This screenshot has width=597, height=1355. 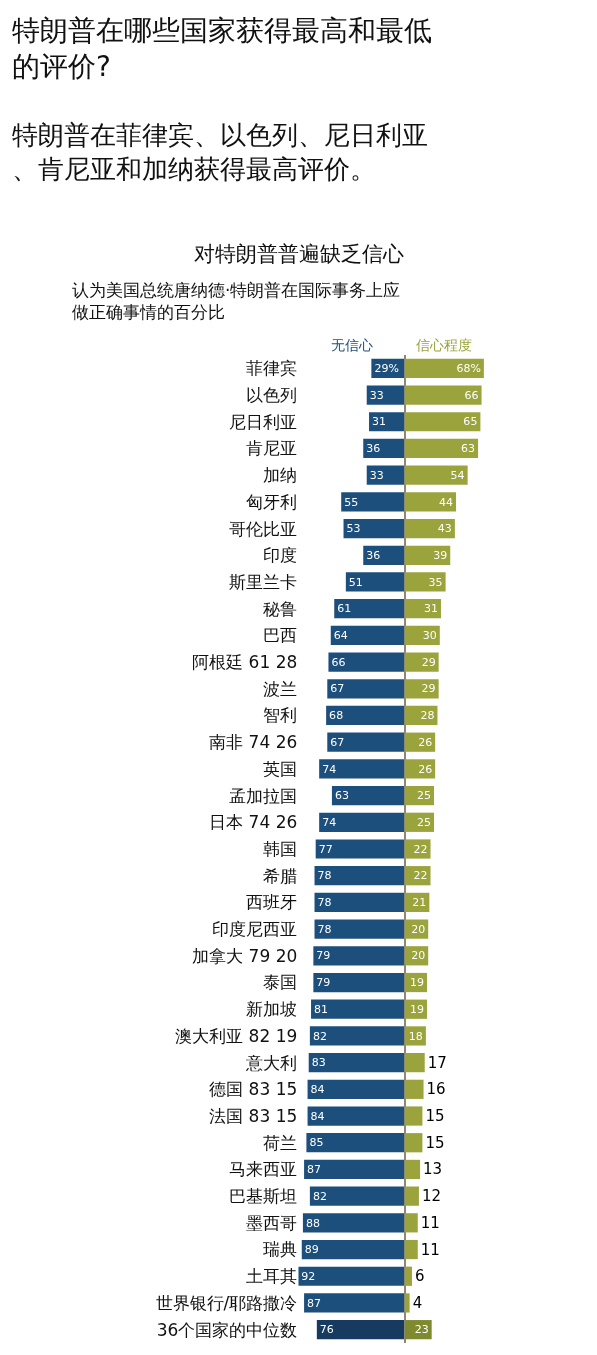 What do you see at coordinates (444, 345) in the screenshot?
I see `series-label: 信心程度` at bounding box center [444, 345].